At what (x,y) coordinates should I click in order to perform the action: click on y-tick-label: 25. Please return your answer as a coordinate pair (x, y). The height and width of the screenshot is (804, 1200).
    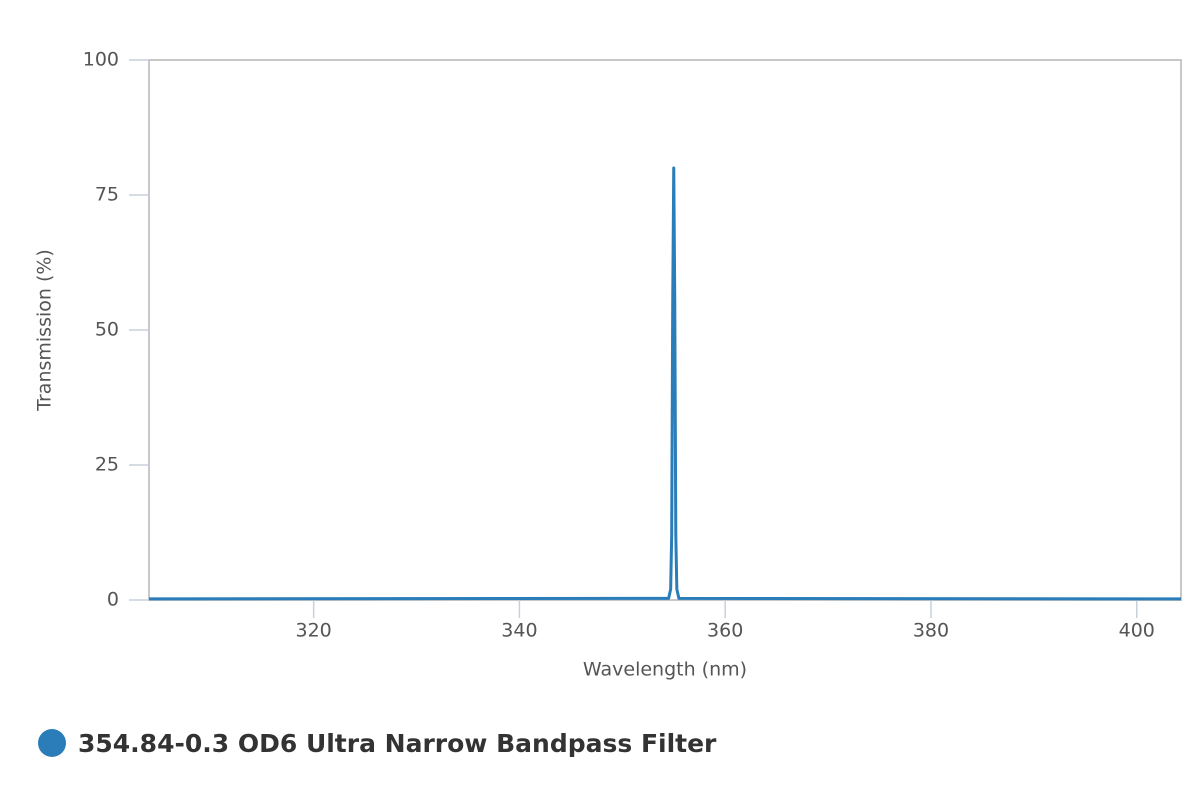
    Looking at the image, I should click on (107, 465).